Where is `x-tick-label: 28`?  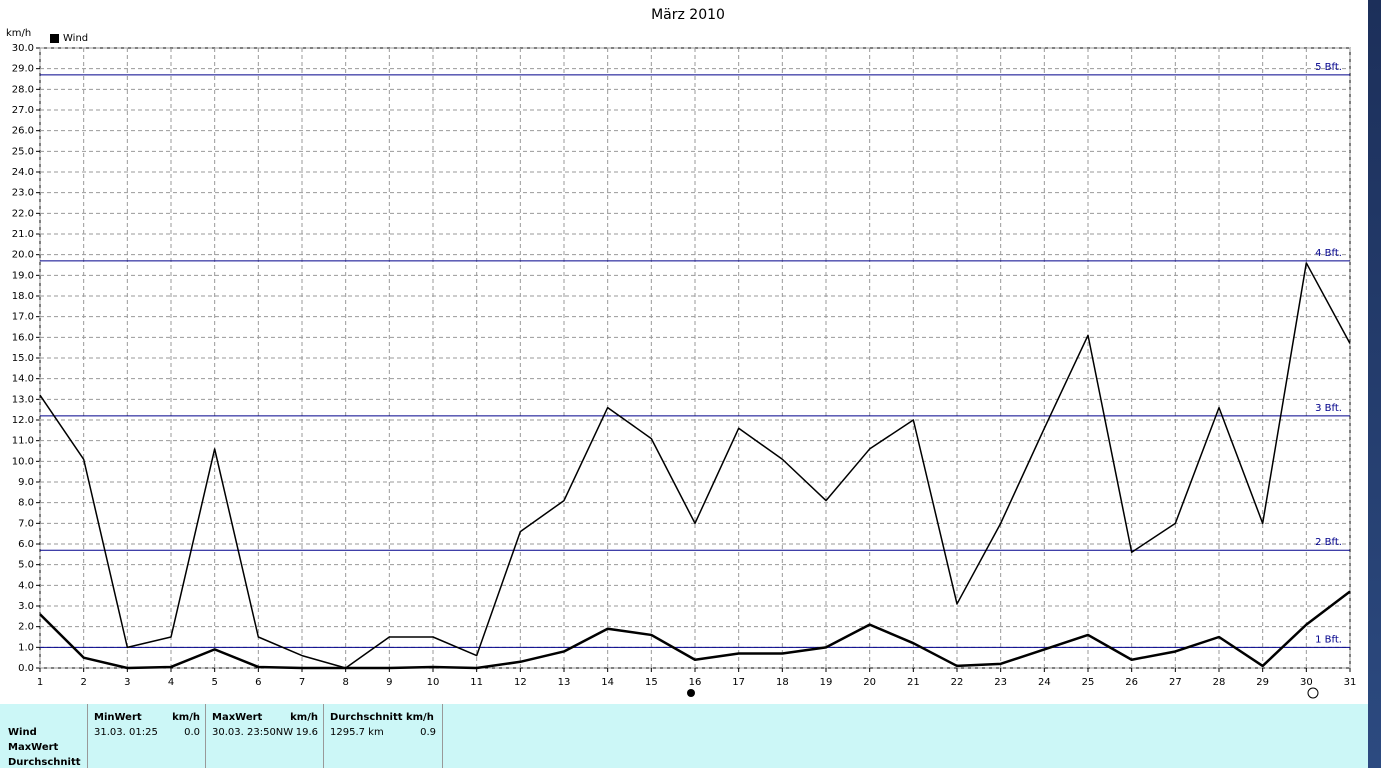 x-tick-label: 28 is located at coordinates (1219, 682).